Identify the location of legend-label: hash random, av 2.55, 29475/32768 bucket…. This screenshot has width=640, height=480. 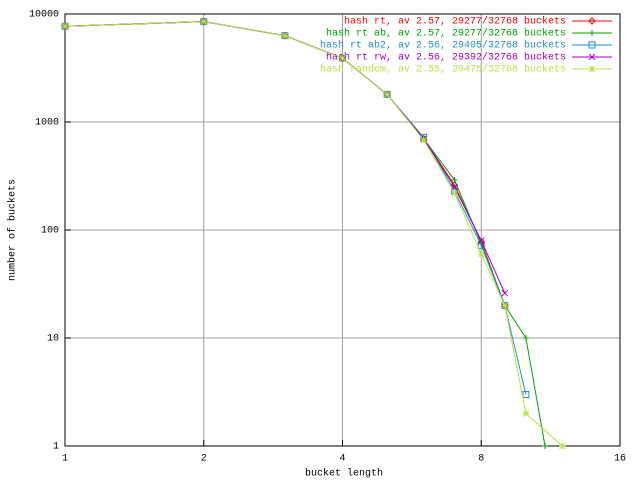
(443, 70).